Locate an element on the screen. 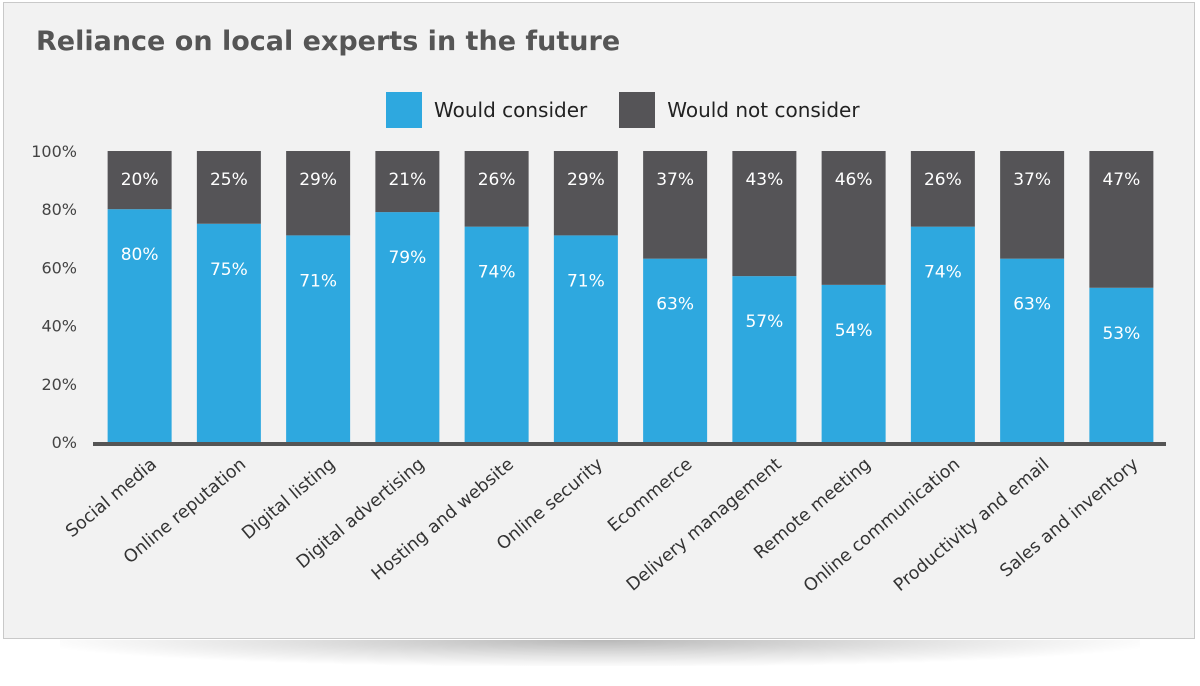  legend-swatch-would-consider is located at coordinates (404, 110).